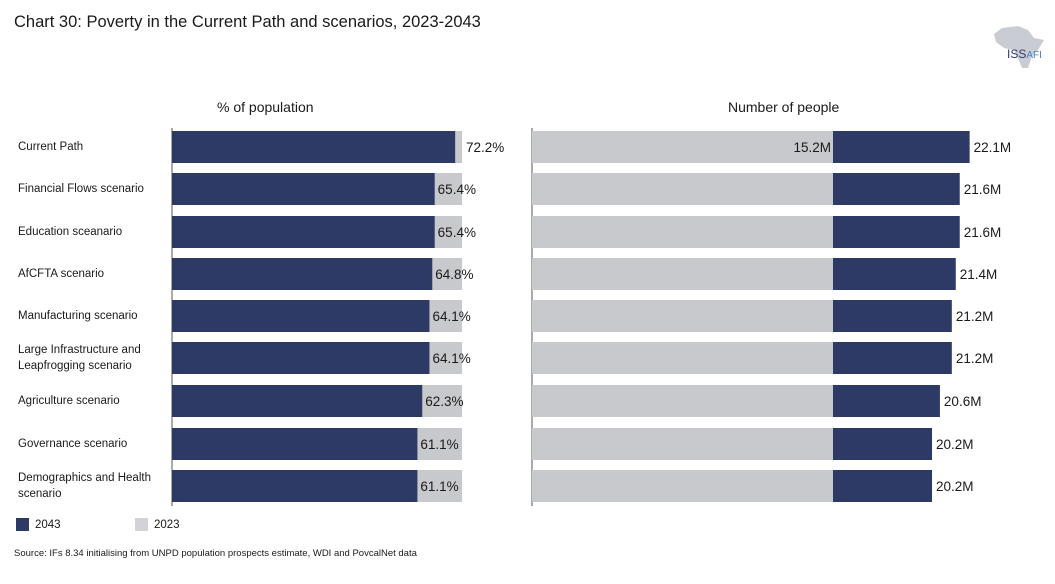 This screenshot has height=584, width=1055. I want to click on africa-logo-icon, so click(1019, 47).